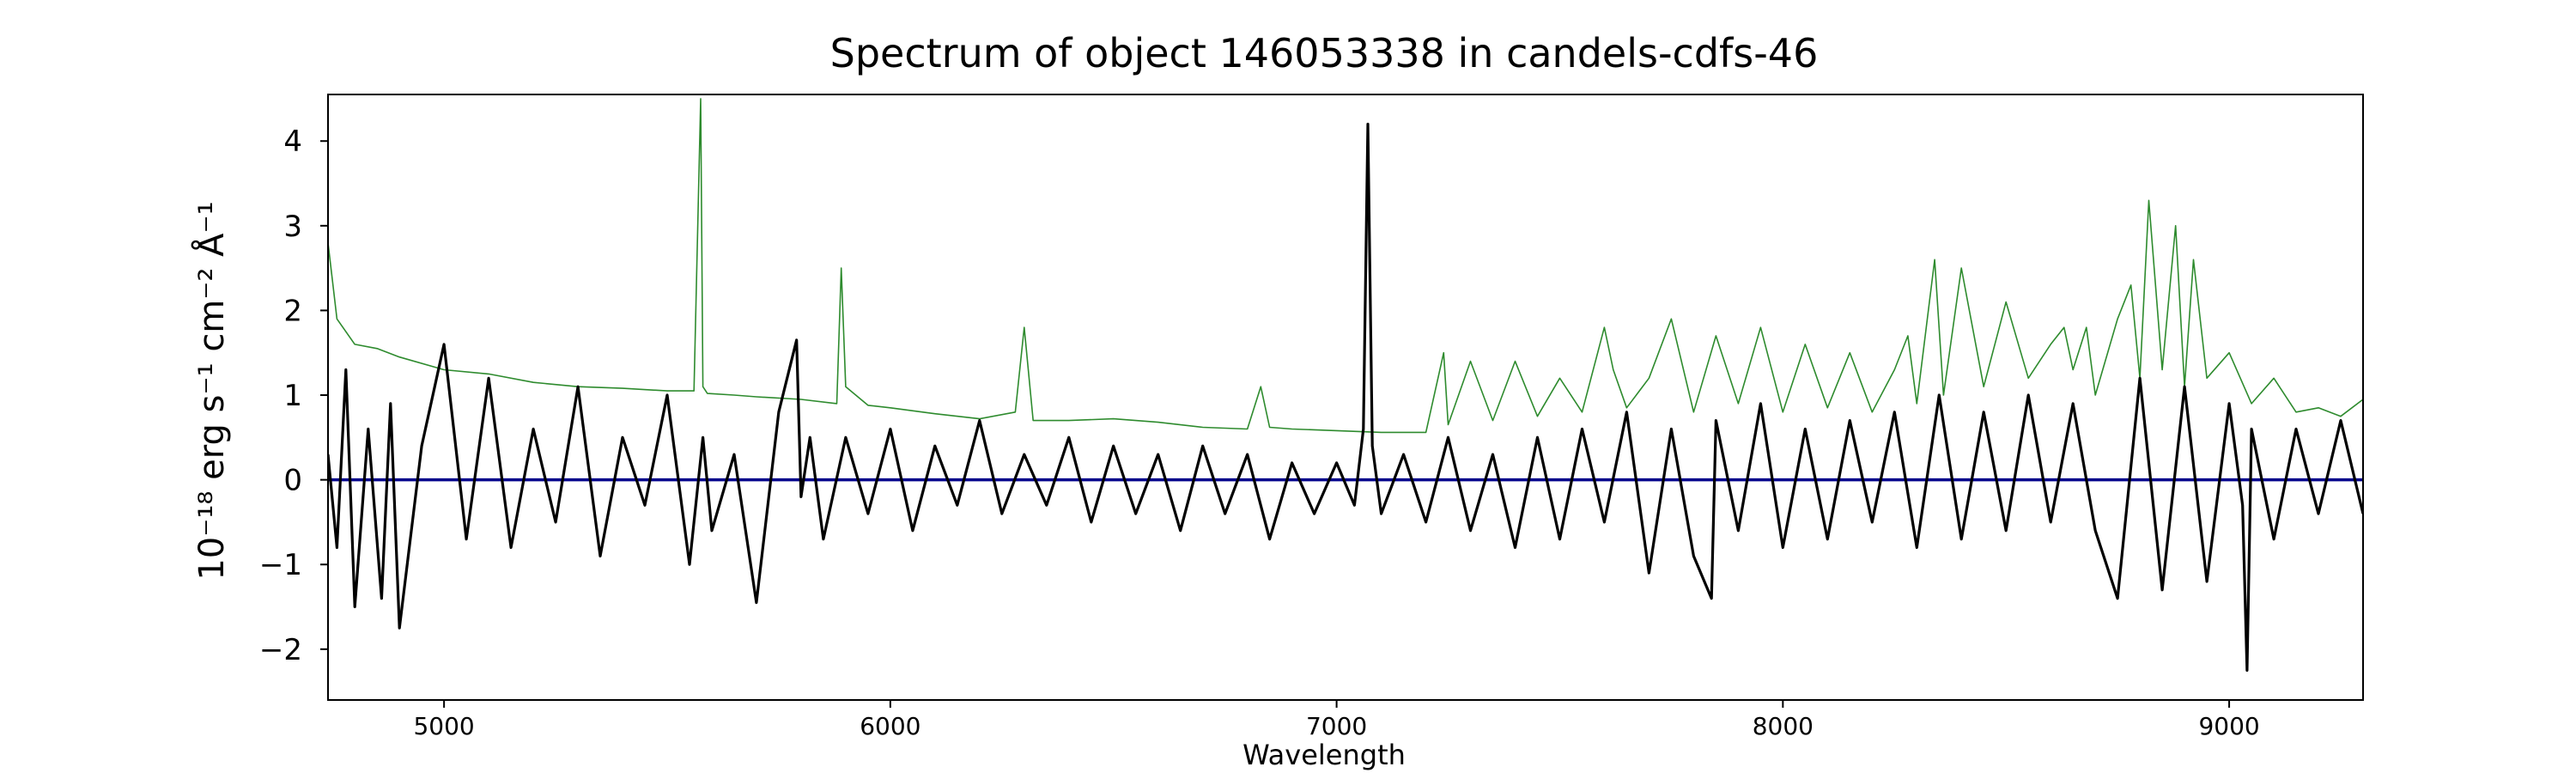  Describe the element at coordinates (212, 390) in the screenshot. I see `y-axis-label: 10⁻¹⁸ erg s⁻¹ cm⁻² Å⁻¹` at that location.